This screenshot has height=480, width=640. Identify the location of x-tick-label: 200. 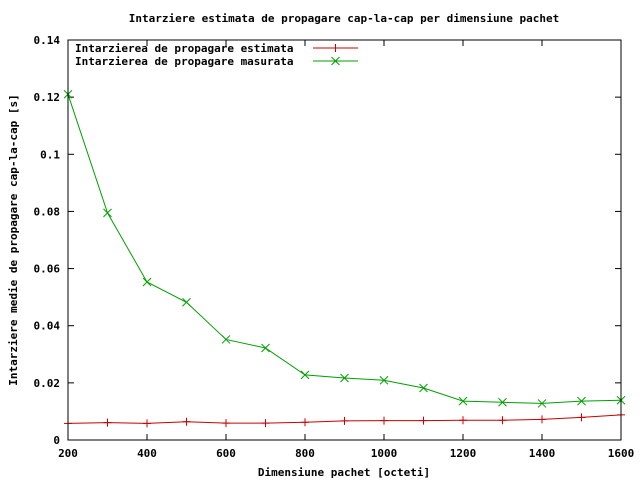
(68, 453).